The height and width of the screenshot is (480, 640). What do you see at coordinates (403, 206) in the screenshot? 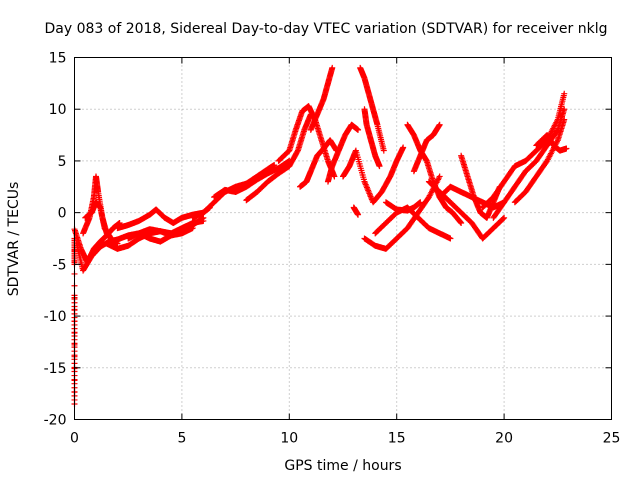
I see `series-arc21` at bounding box center [403, 206].